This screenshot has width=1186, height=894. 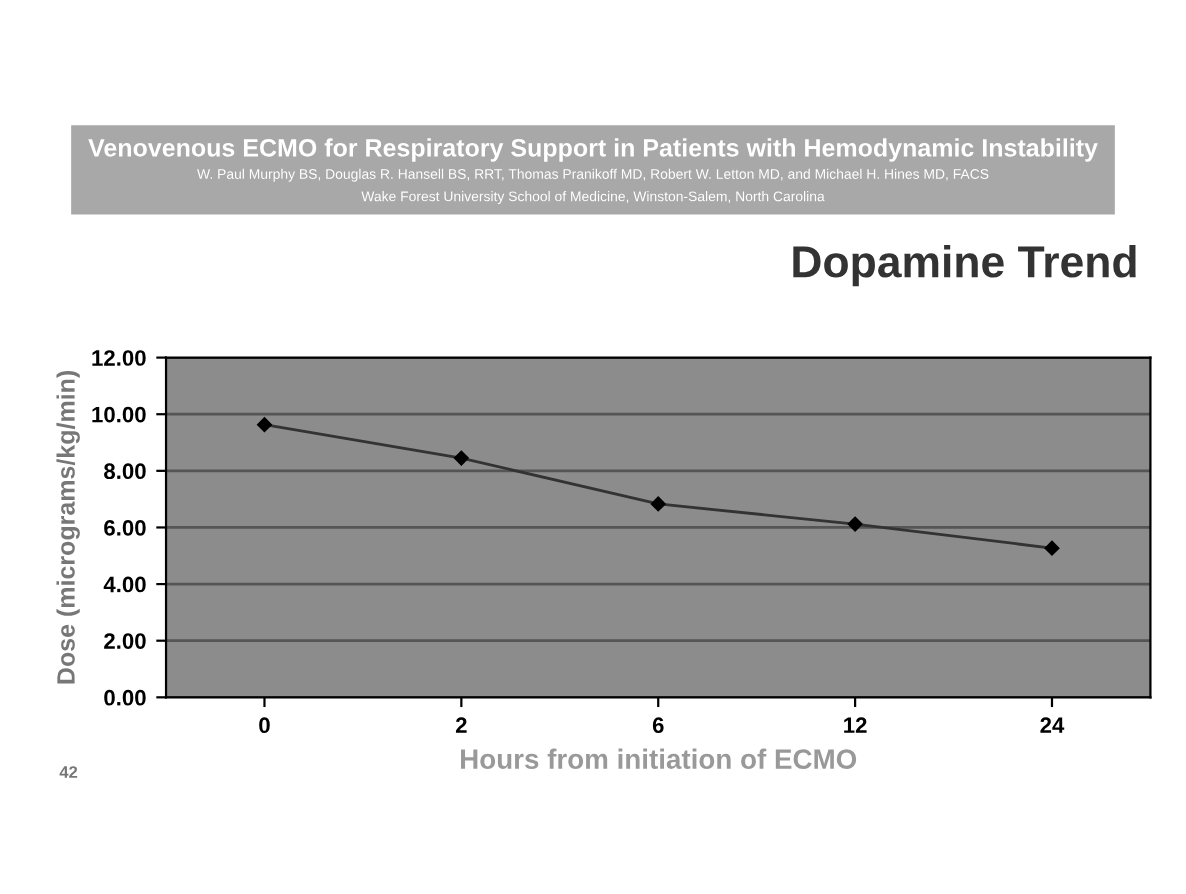 What do you see at coordinates (264, 725) in the screenshot?
I see `x-tick-label: 0` at bounding box center [264, 725].